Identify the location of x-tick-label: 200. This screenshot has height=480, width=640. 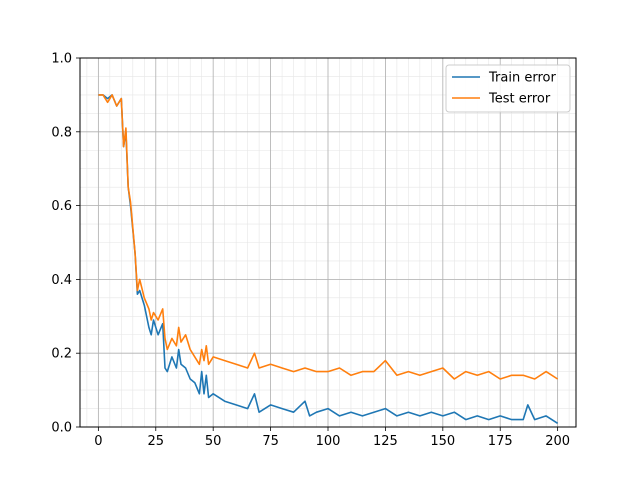
(557, 441).